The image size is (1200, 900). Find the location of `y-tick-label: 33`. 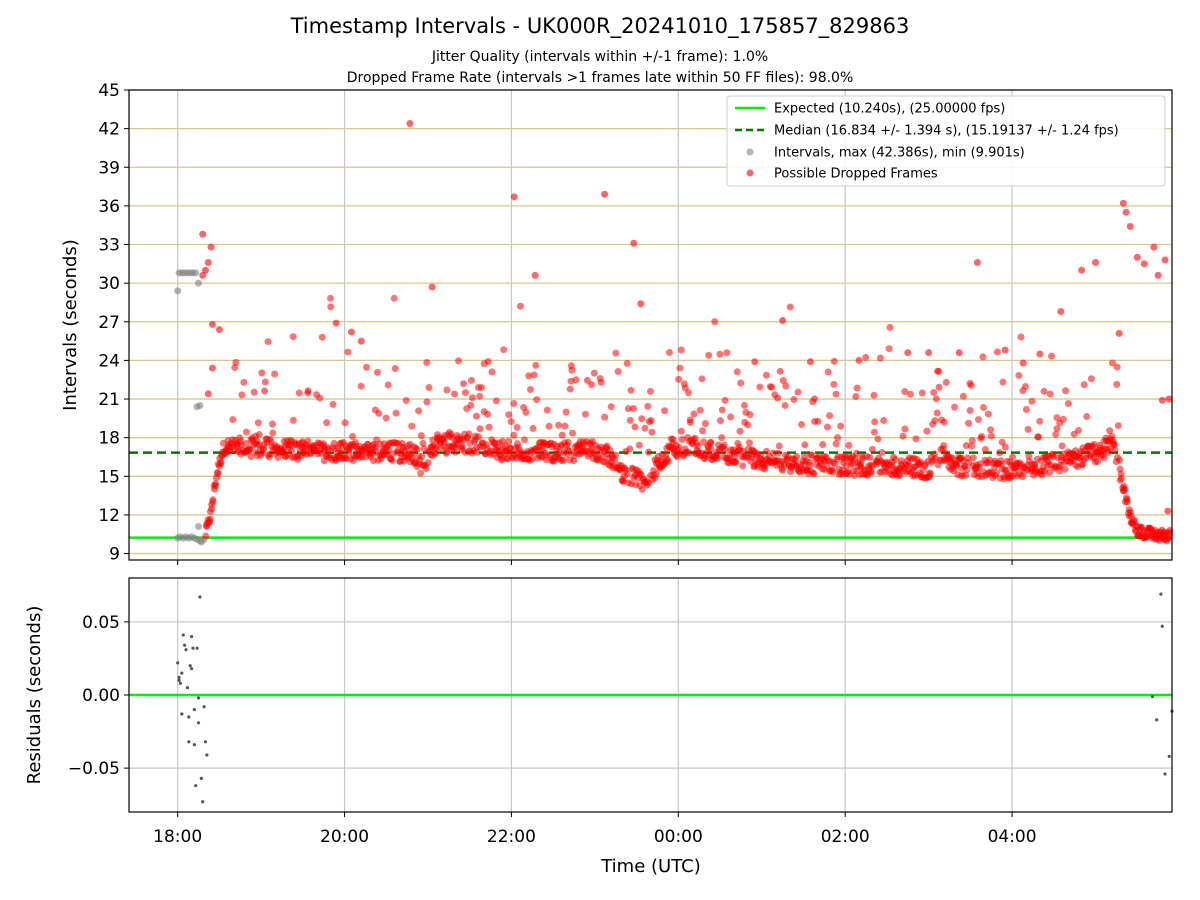

y-tick-label: 33 is located at coordinates (109, 246).